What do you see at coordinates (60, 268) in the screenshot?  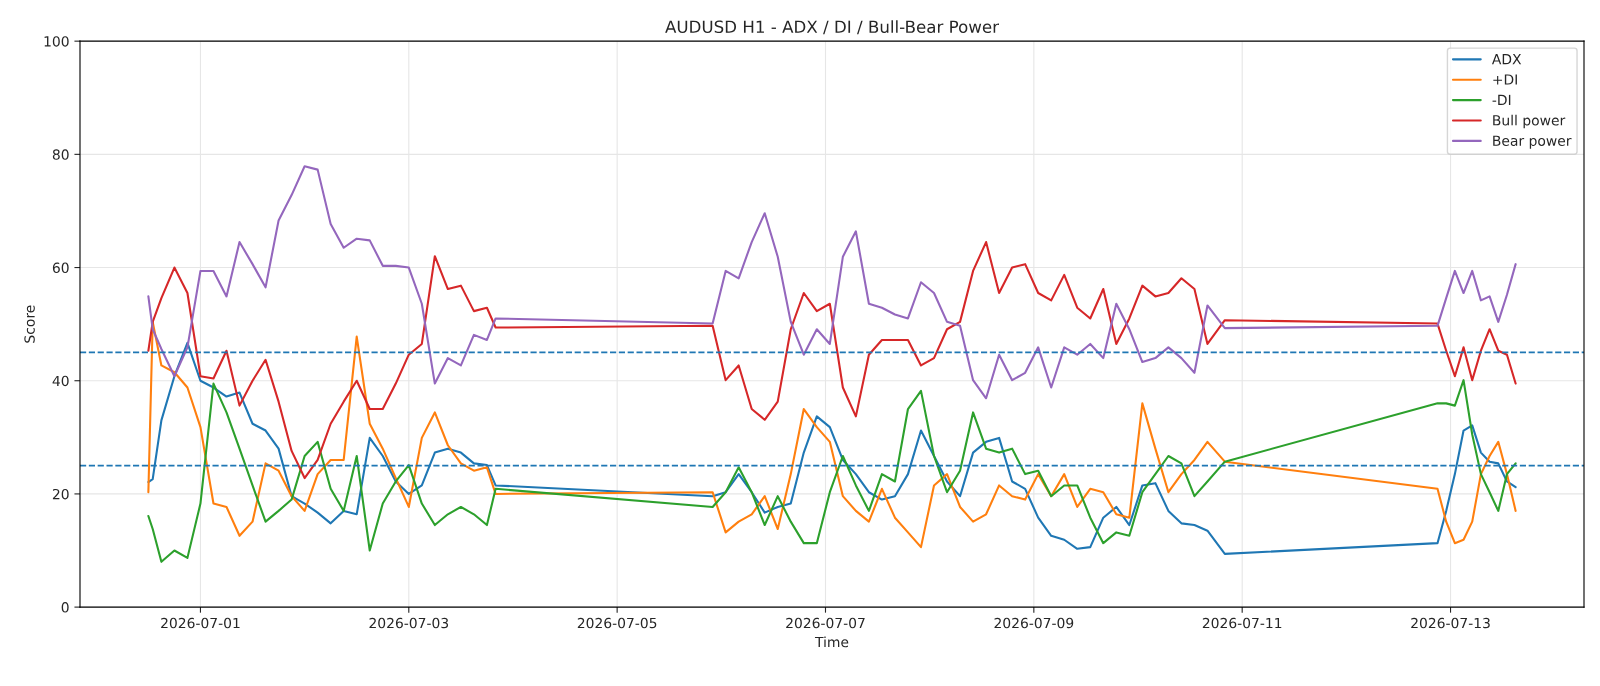 I see `y-tick-label: 60` at bounding box center [60, 268].